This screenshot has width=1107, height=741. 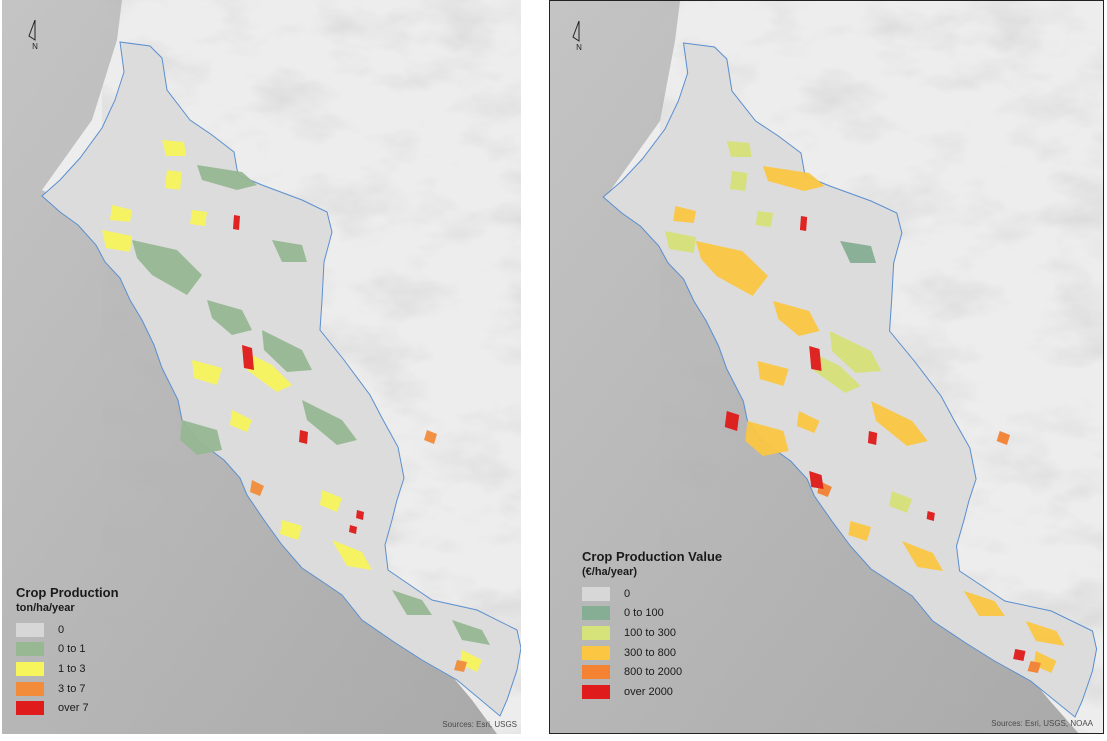 What do you see at coordinates (73, 708) in the screenshot?
I see `legend-label: over 7` at bounding box center [73, 708].